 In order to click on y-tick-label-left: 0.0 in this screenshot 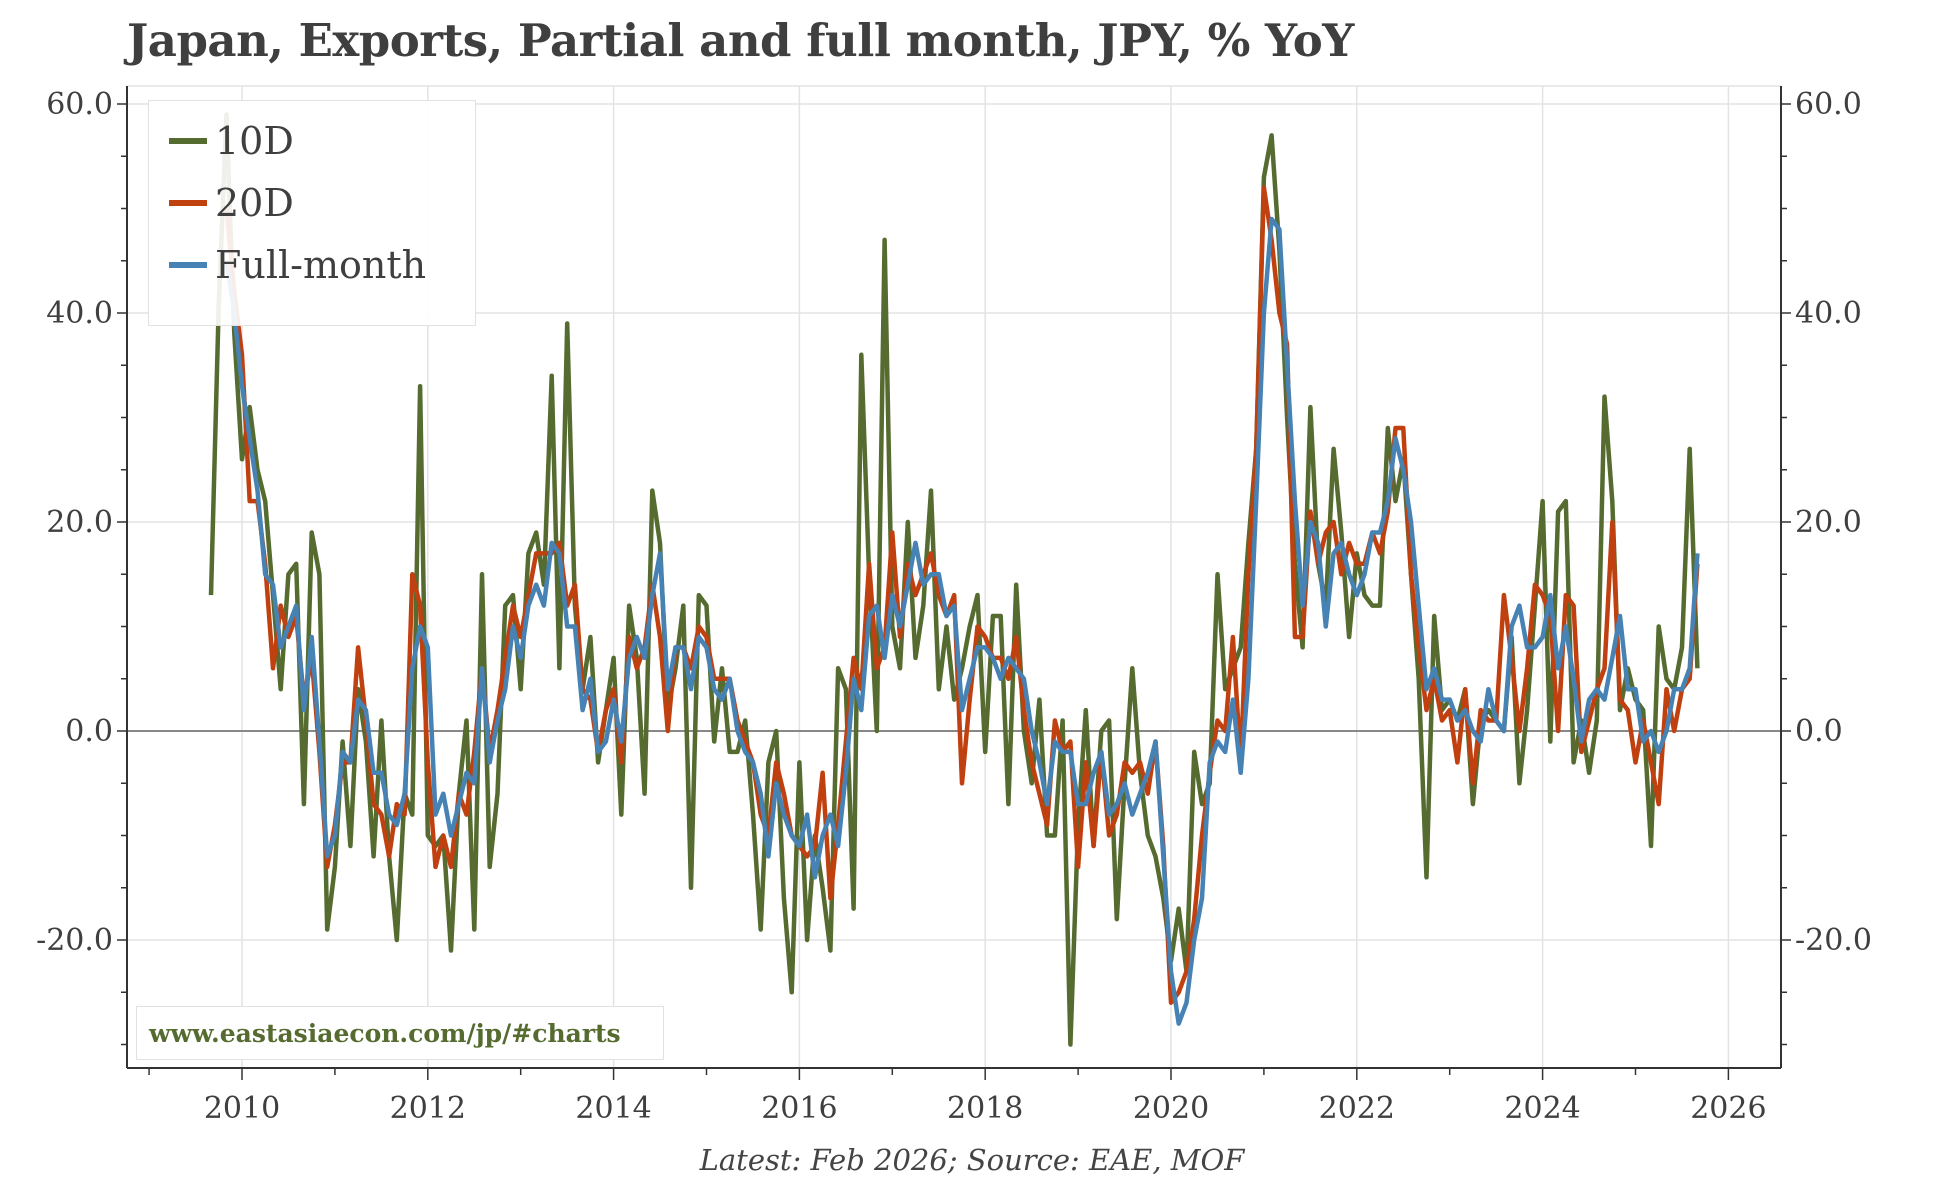, I will do `click(89, 731)`.